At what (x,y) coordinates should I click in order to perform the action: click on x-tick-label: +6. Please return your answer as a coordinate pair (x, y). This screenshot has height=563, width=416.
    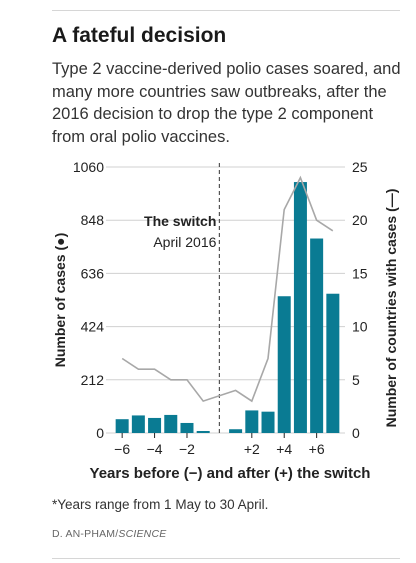
    Looking at the image, I should click on (317, 449).